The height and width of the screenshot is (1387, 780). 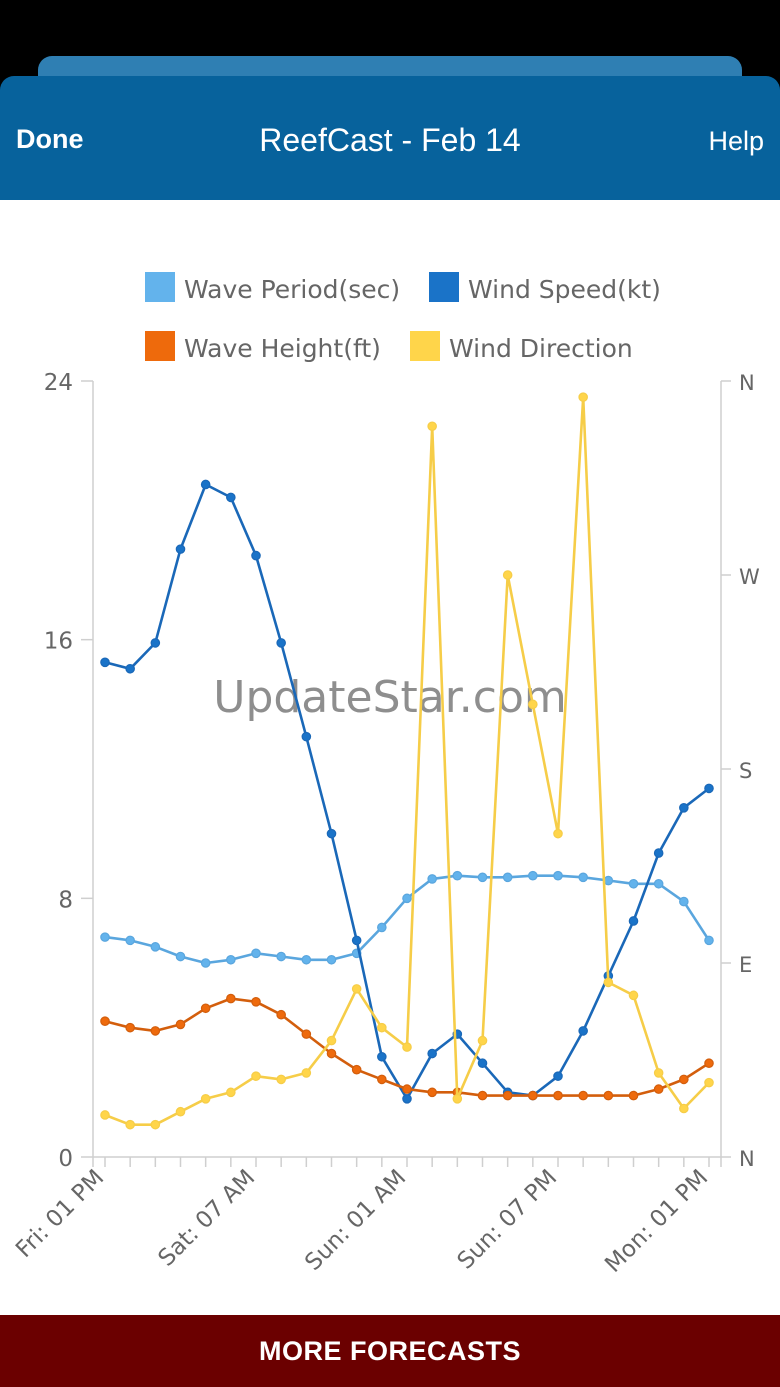 I want to click on legend-swatch-wind-direction, so click(x=425, y=346).